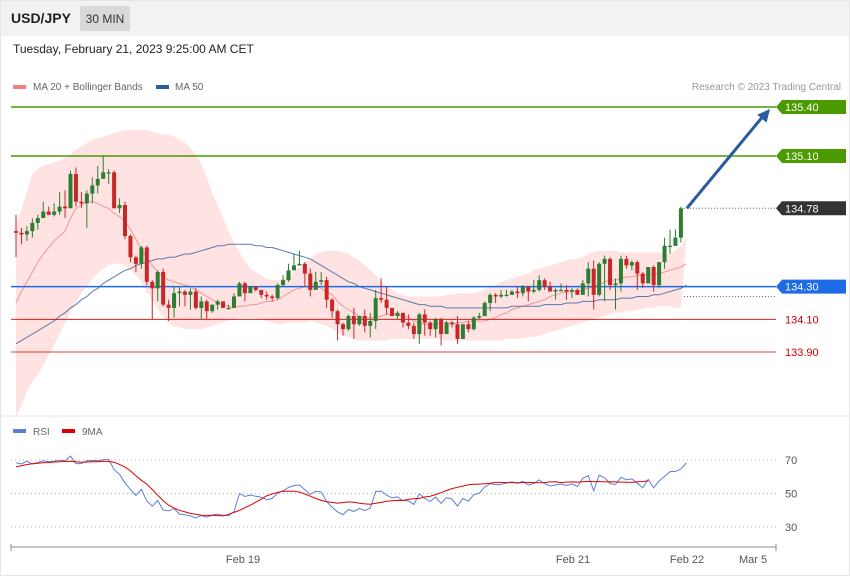 This screenshot has width=850, height=576. What do you see at coordinates (425, 18) in the screenshot?
I see `header-bar` at bounding box center [425, 18].